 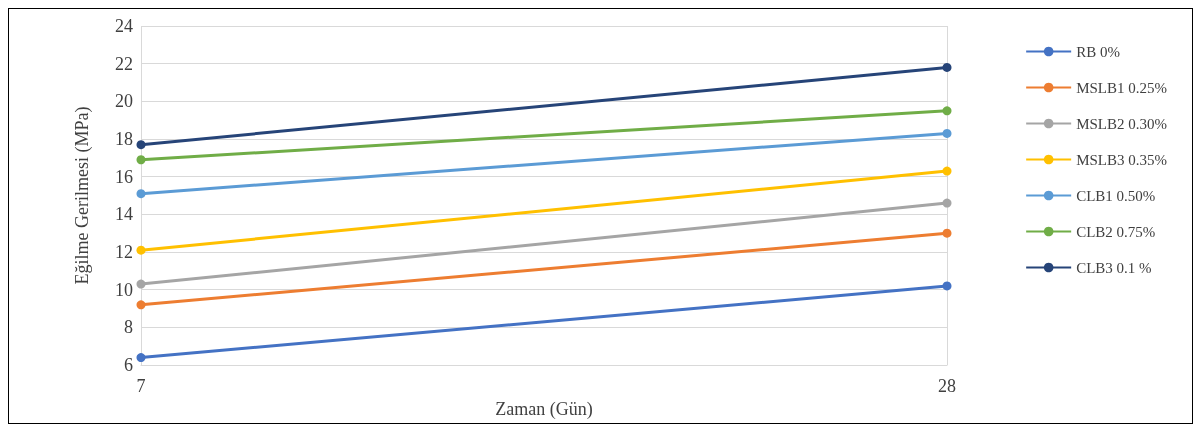 I want to click on legend-label: RB 0%, so click(x=1098, y=51).